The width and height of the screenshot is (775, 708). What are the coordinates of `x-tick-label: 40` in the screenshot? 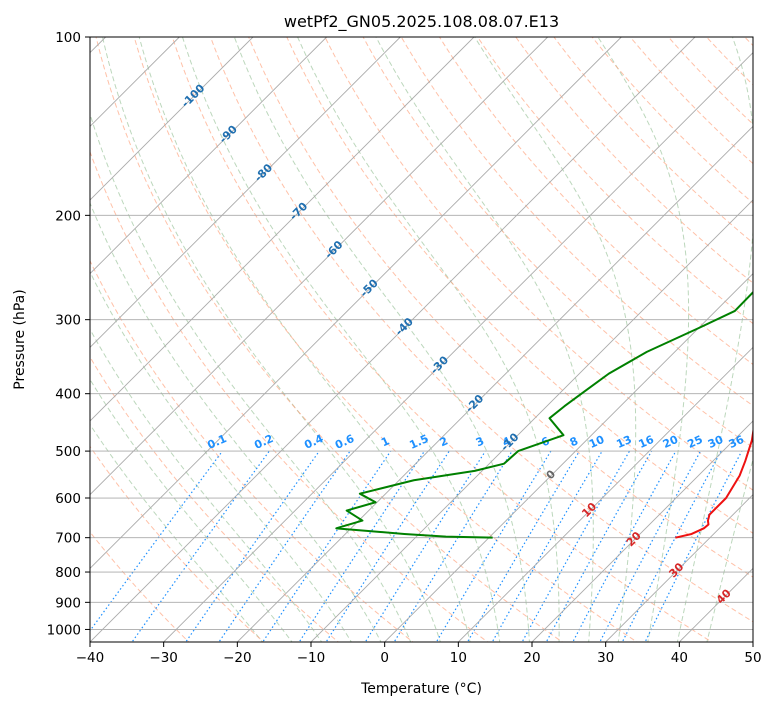 It's located at (679, 658).